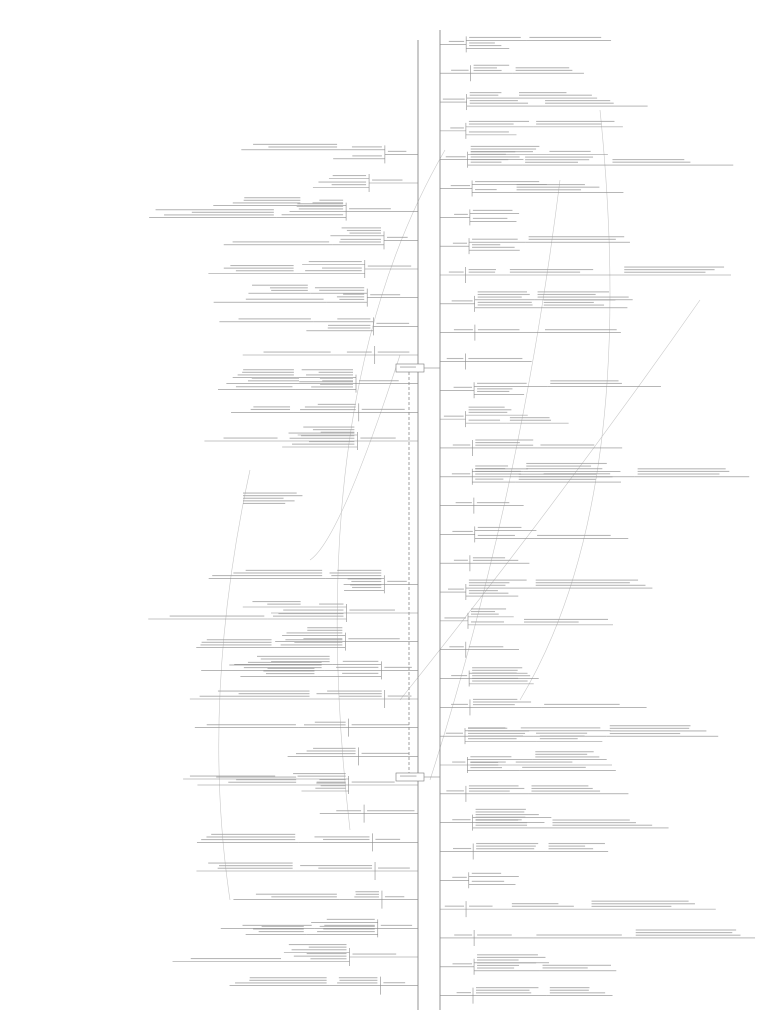 The image size is (770, 1024). Describe the element at coordinates (424, 520) in the screenshot. I see `trunks` at that location.